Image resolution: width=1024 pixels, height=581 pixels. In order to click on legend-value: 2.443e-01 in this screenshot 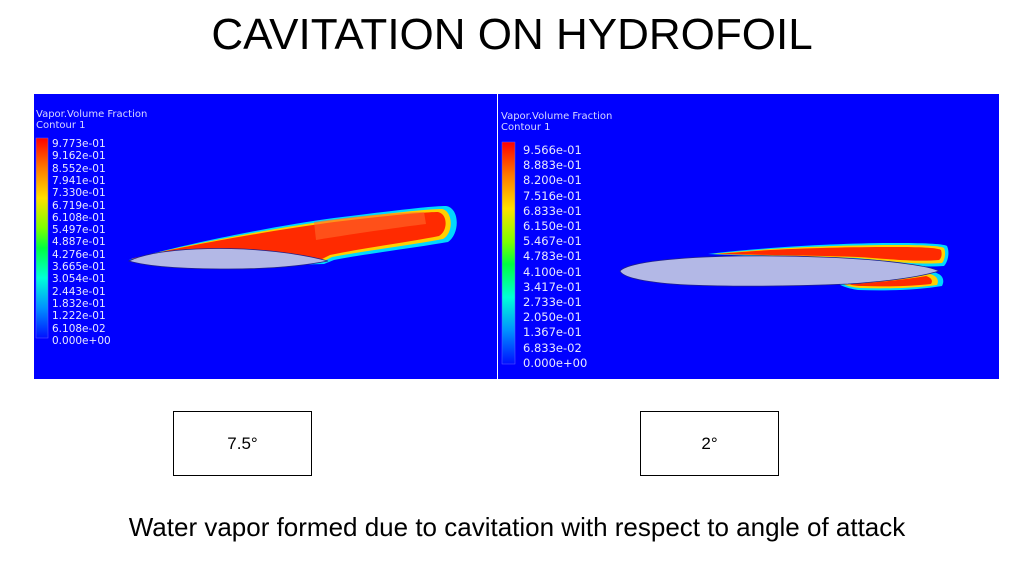, I will do `click(79, 291)`.